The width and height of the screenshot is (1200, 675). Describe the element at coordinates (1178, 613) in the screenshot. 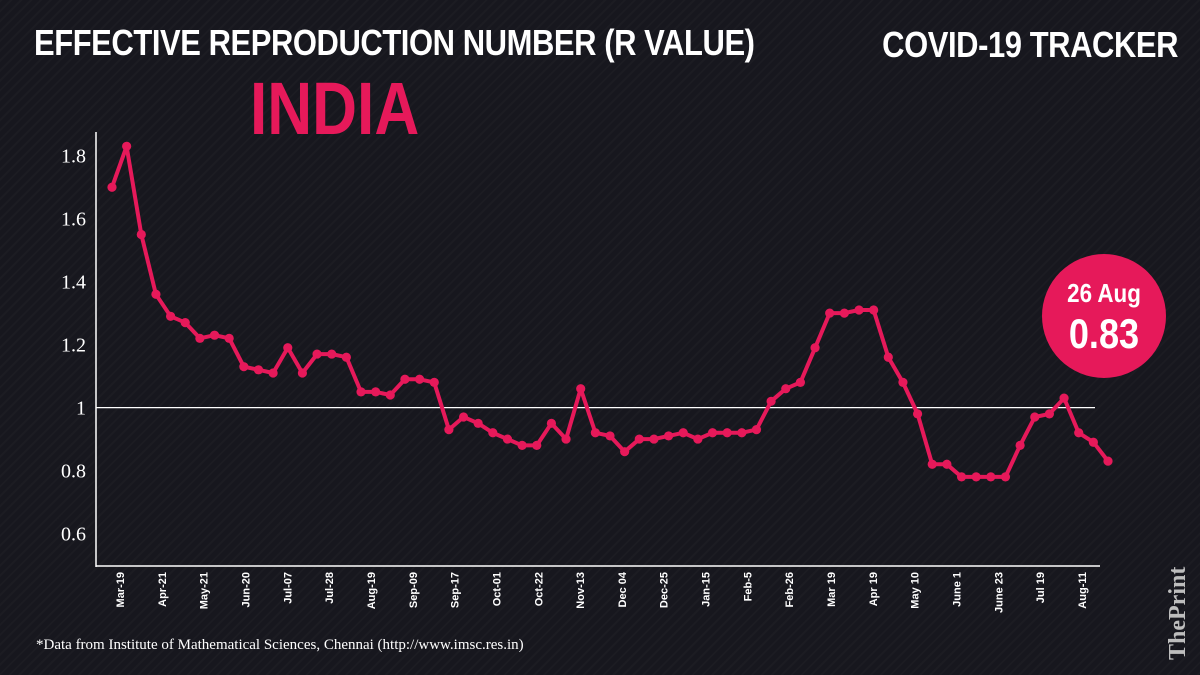

I see `brand-logo: ThePrint` at that location.